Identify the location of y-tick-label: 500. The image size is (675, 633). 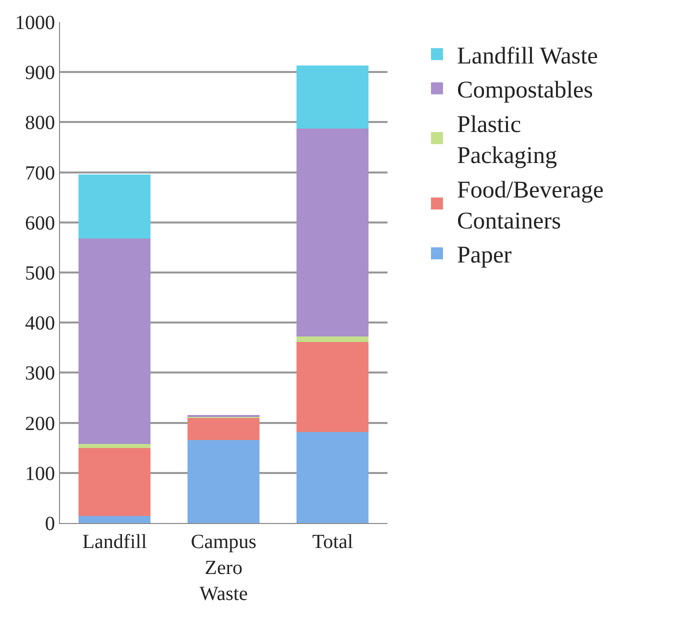
(40, 273).